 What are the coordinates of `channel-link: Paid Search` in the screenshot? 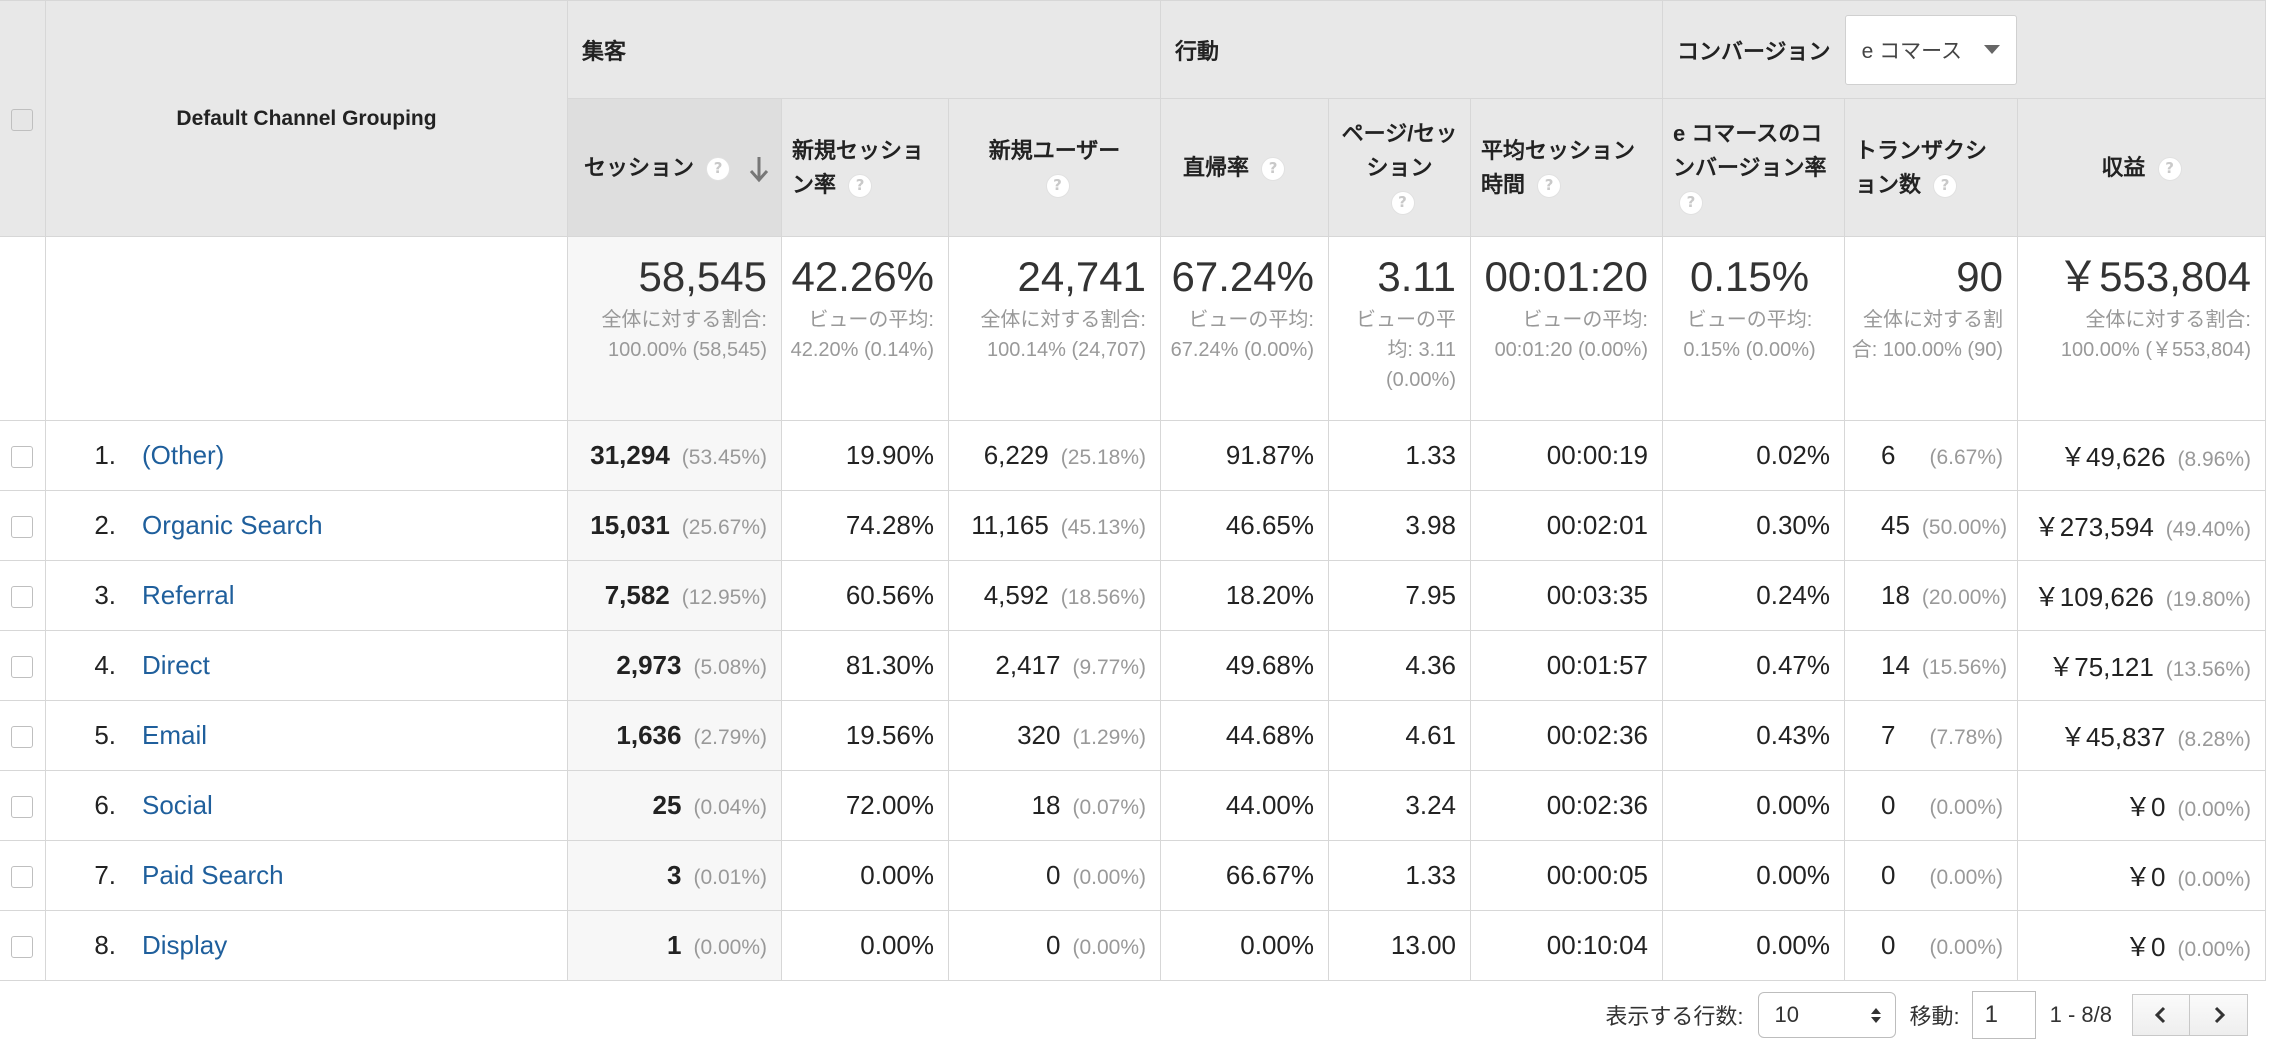 It's located at (213, 875).